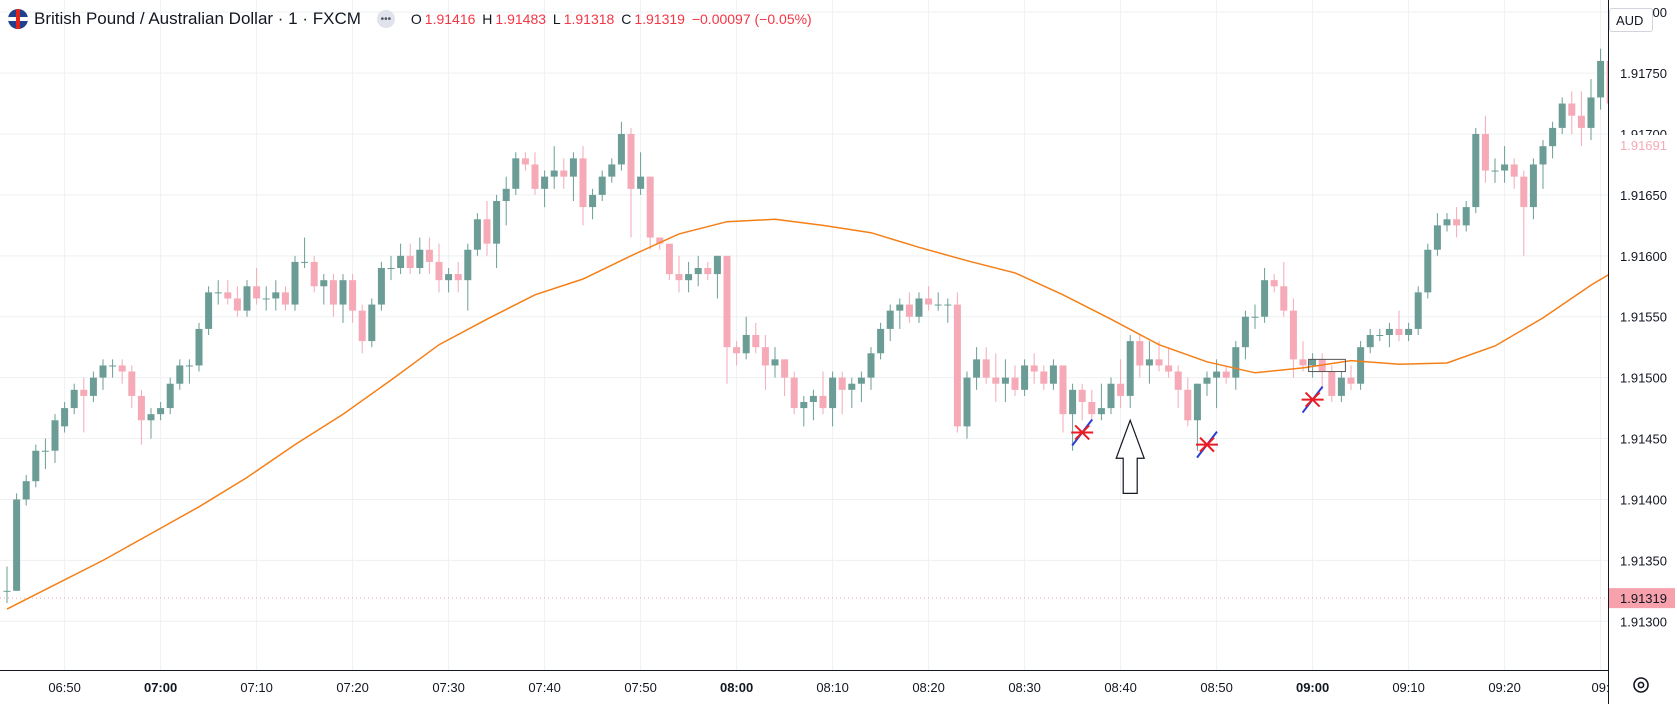 This screenshot has height=704, width=1677. What do you see at coordinates (928, 687) in the screenshot?
I see `x-tick-label: 08:20` at bounding box center [928, 687].